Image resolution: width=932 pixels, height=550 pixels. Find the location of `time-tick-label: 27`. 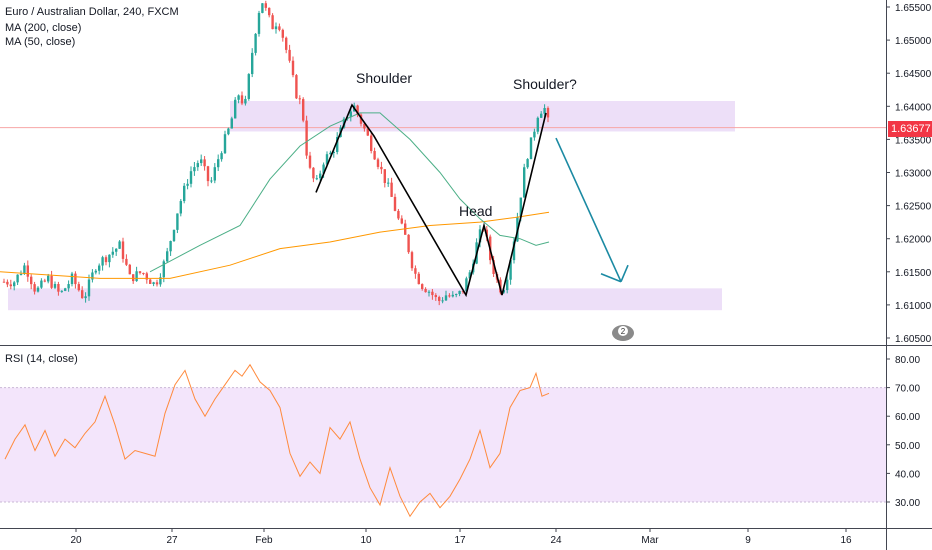

time-tick-label: 27 is located at coordinates (172, 540).